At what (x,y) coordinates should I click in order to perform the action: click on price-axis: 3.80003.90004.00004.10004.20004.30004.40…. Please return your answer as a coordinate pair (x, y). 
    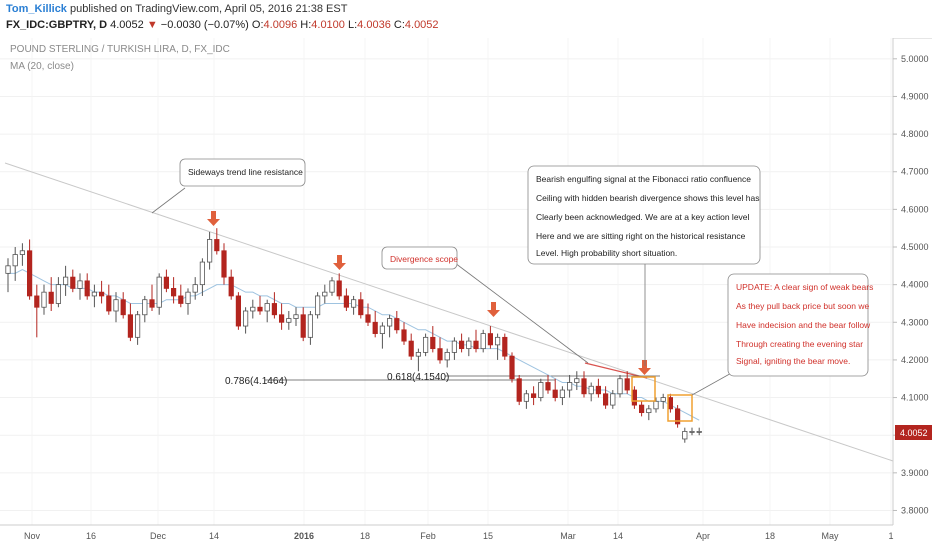
    Looking at the image, I should click on (910, 281).